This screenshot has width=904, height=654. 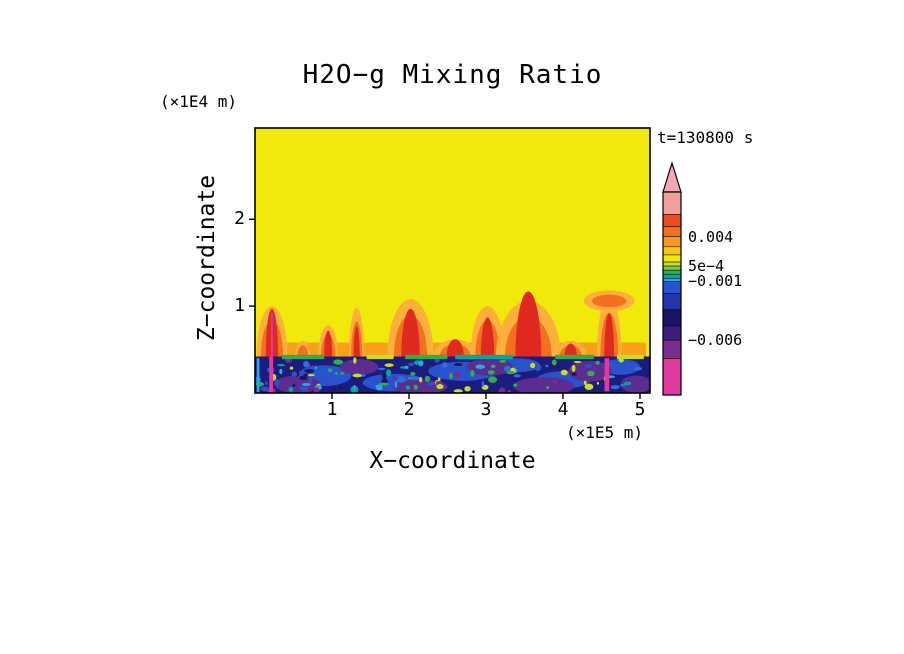 What do you see at coordinates (207, 258) in the screenshot?
I see `z-axis-label: Z−coordinate` at bounding box center [207, 258].